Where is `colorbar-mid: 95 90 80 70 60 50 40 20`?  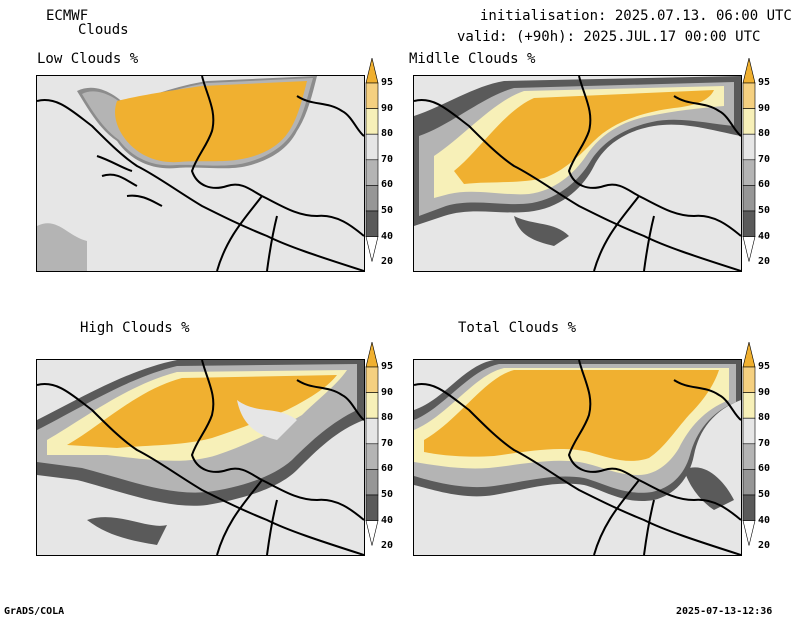 colorbar-mid: 95 90 80 70 60 50 40 20 is located at coordinates (759, 175).